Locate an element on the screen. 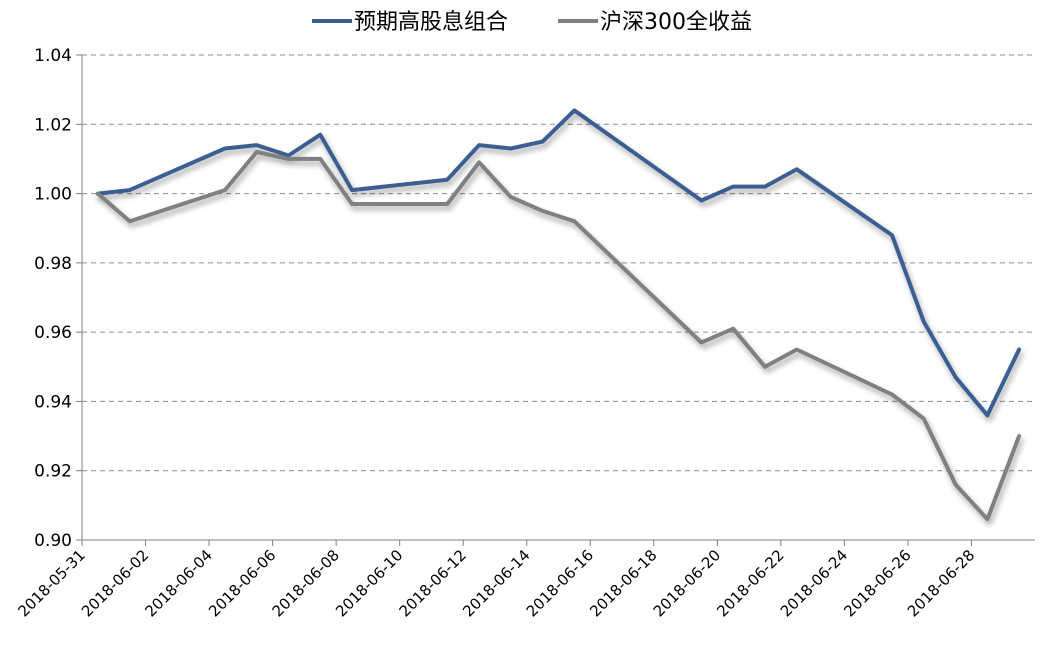  x-tick-label: 2018-06-26 is located at coordinates (877, 583).